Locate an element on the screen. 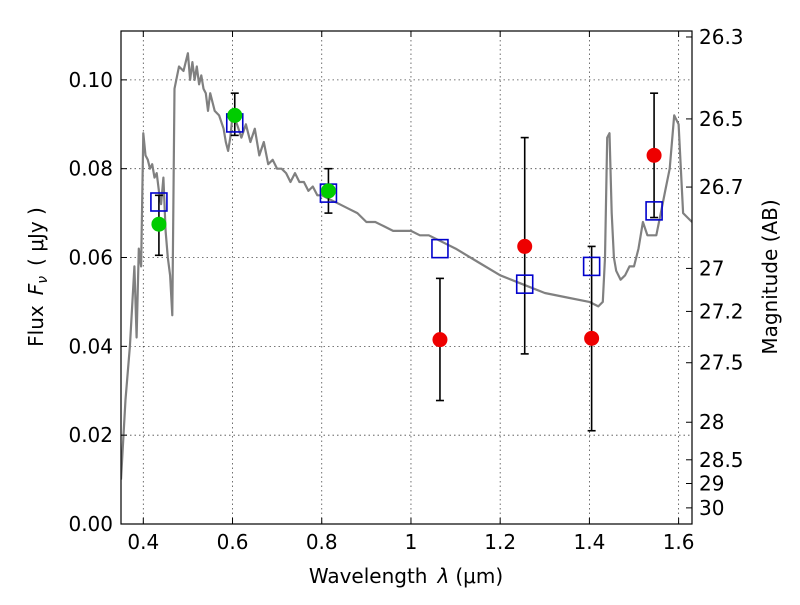  y2-tick-label: 27.5 is located at coordinates (721, 363).